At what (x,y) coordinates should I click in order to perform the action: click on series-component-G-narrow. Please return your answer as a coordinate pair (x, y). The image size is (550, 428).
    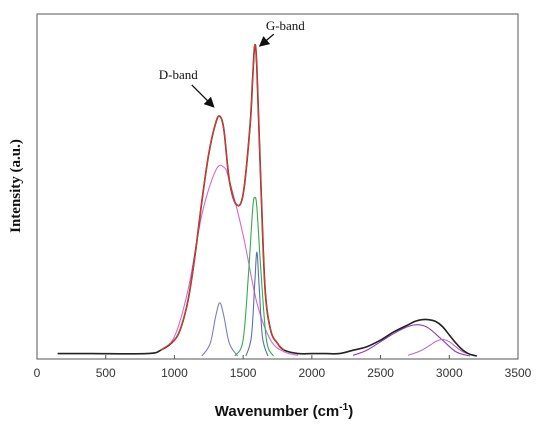
    Looking at the image, I should click on (257, 304).